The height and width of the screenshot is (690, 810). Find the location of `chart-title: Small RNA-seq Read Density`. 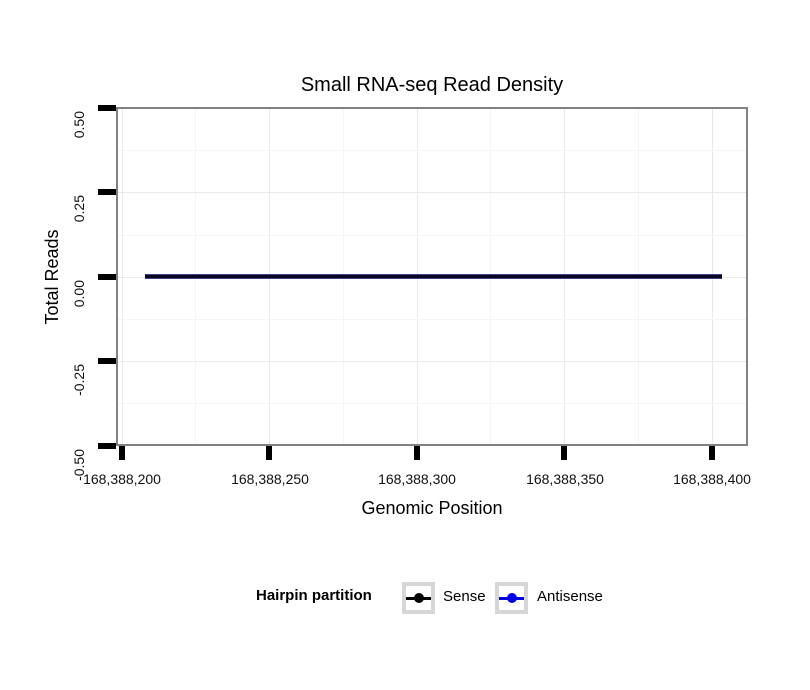

chart-title: Small RNA-seq Read Density is located at coordinates (432, 85).